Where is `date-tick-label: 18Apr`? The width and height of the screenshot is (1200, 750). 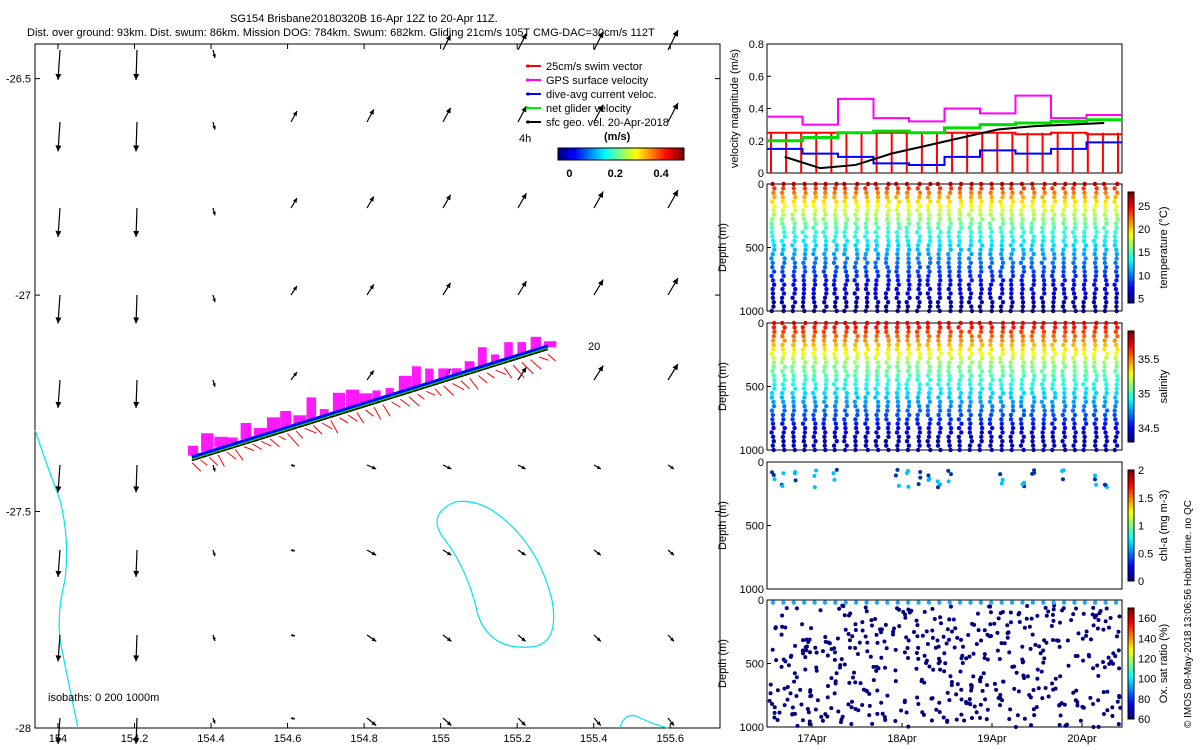 date-tick-label: 18Apr is located at coordinates (902, 739).